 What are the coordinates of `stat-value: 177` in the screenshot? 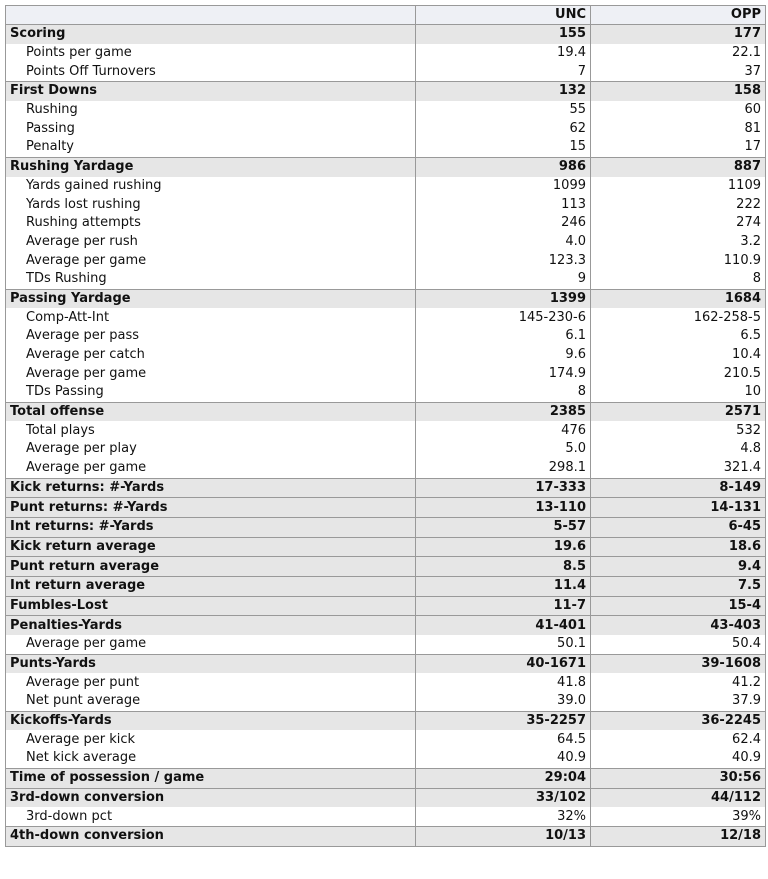 It's located at (678, 33).